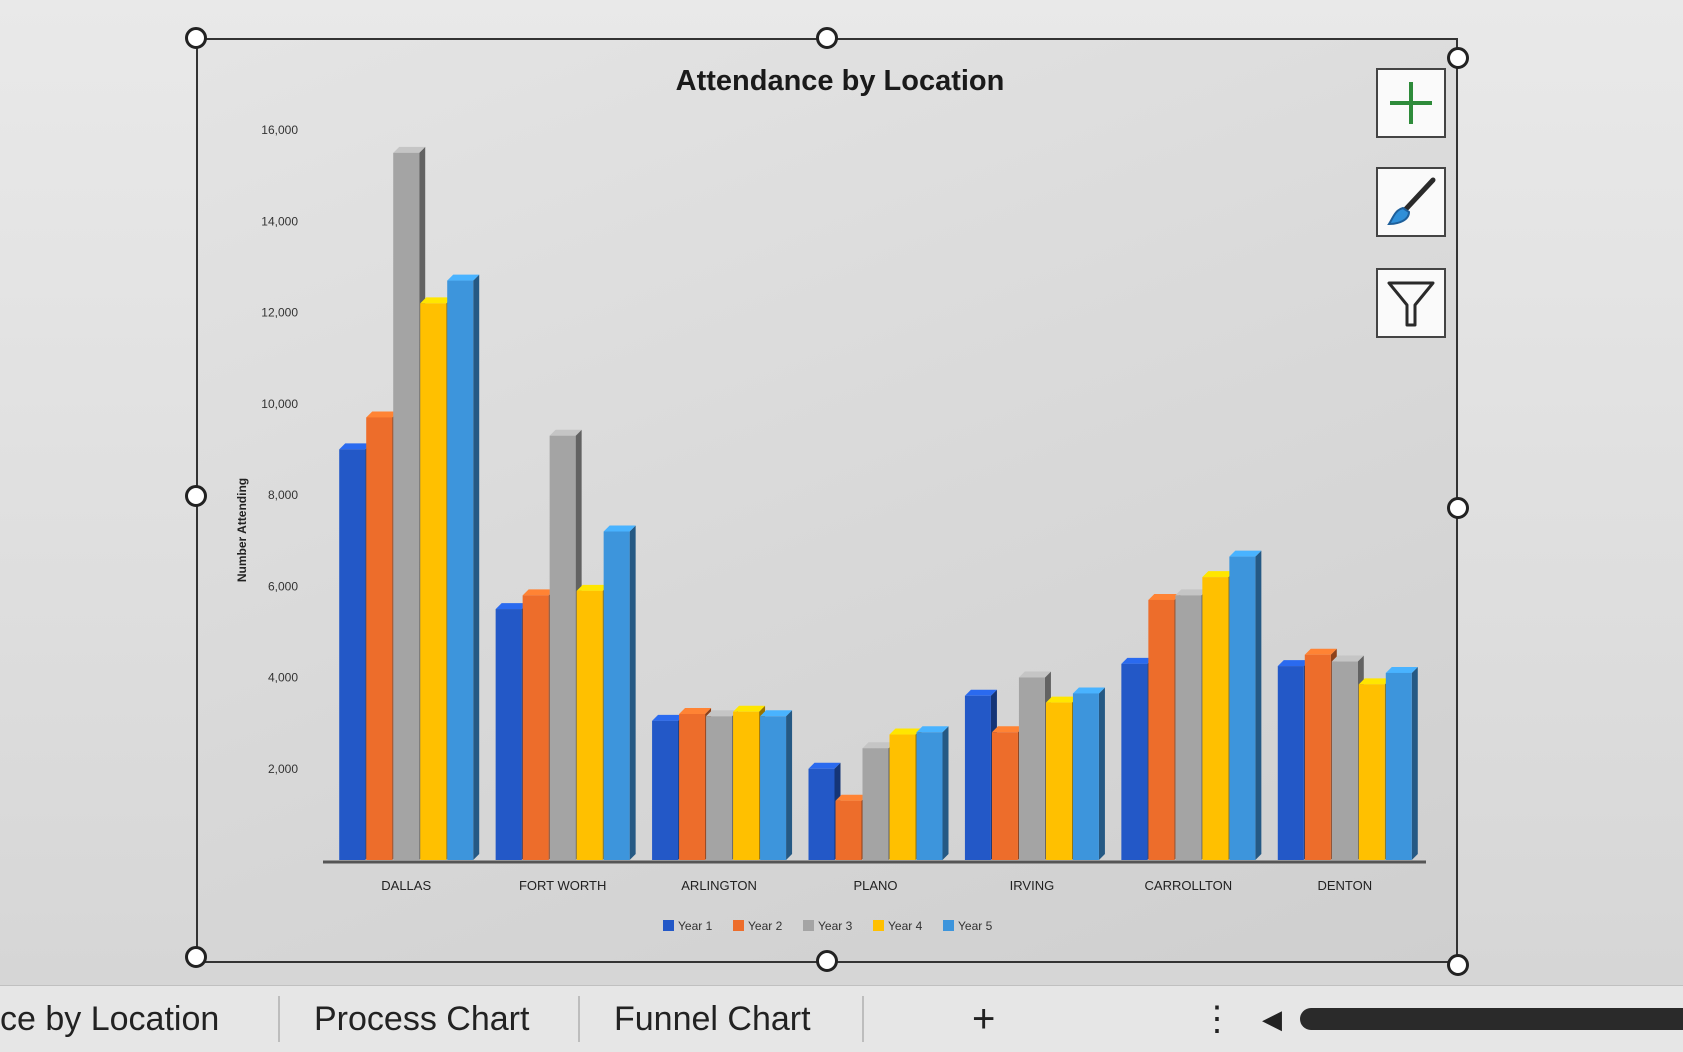 This screenshot has width=1683, height=1052. Describe the element at coordinates (1411, 103) in the screenshot. I see `chart-elements-button` at that location.